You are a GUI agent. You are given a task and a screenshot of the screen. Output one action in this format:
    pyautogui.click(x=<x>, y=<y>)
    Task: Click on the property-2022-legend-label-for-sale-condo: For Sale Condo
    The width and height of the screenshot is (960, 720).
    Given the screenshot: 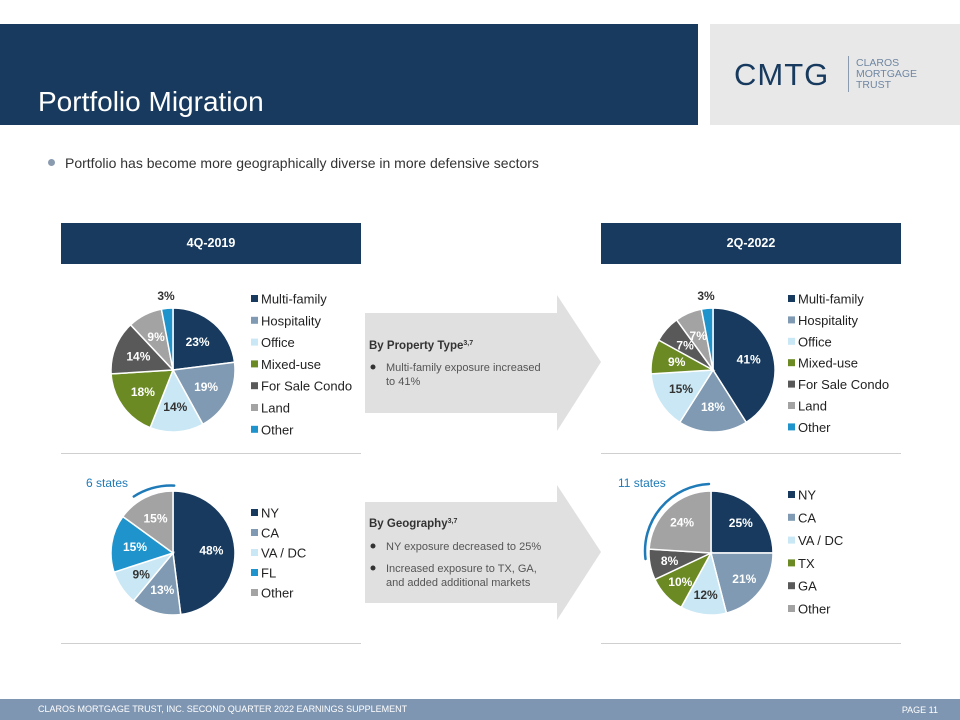 What is the action you would take?
    pyautogui.click(x=843, y=384)
    